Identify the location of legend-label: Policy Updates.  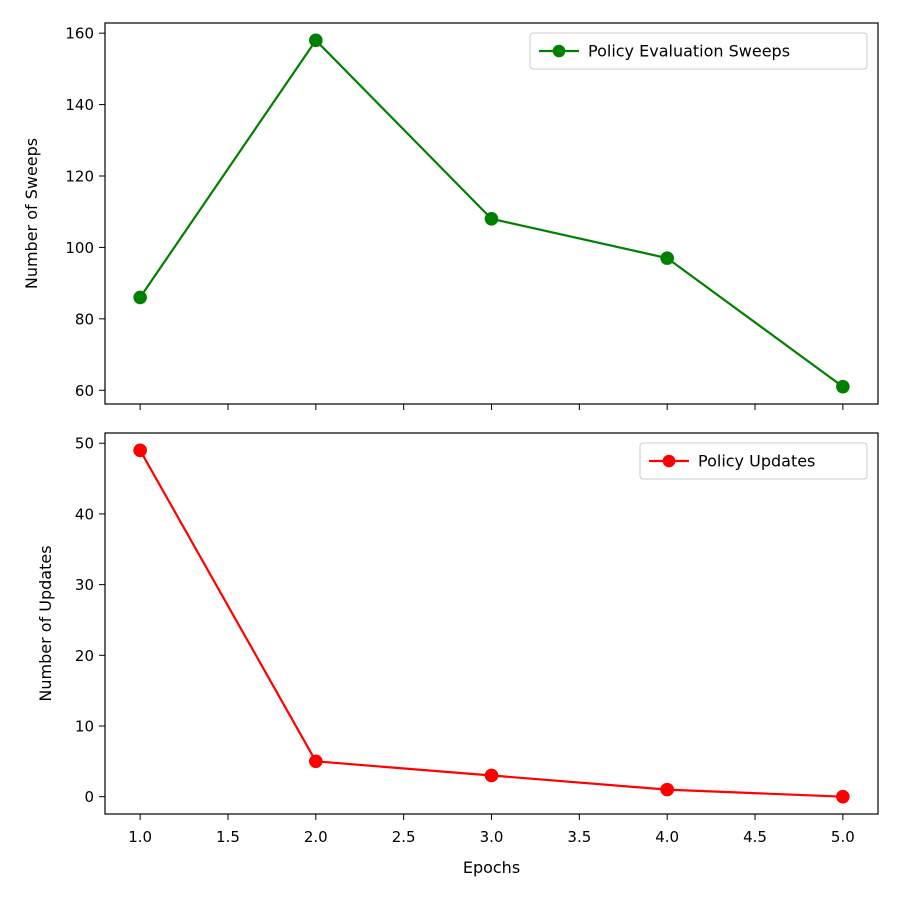
(756, 461).